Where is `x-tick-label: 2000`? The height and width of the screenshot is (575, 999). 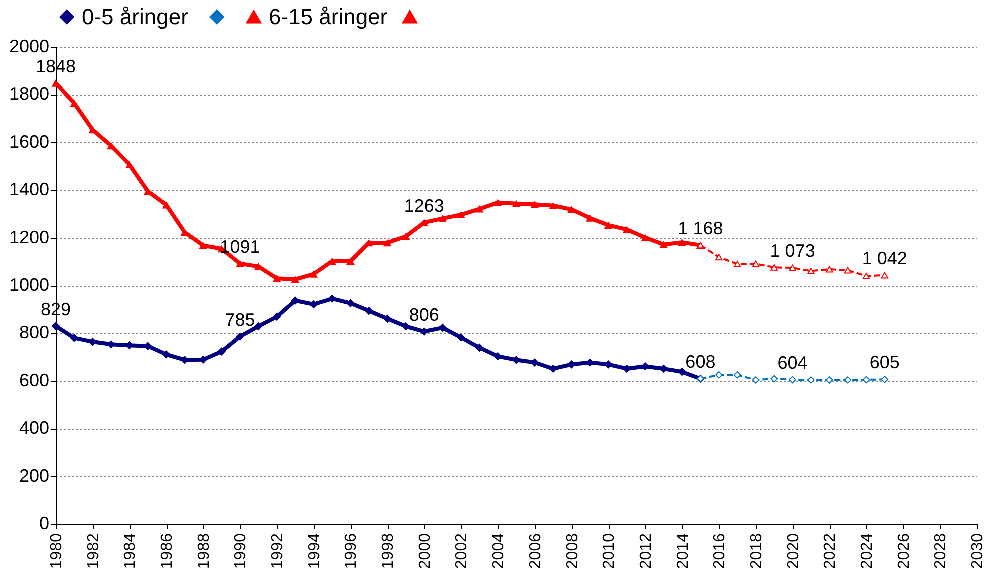
x-tick-label: 2000 is located at coordinates (425, 551).